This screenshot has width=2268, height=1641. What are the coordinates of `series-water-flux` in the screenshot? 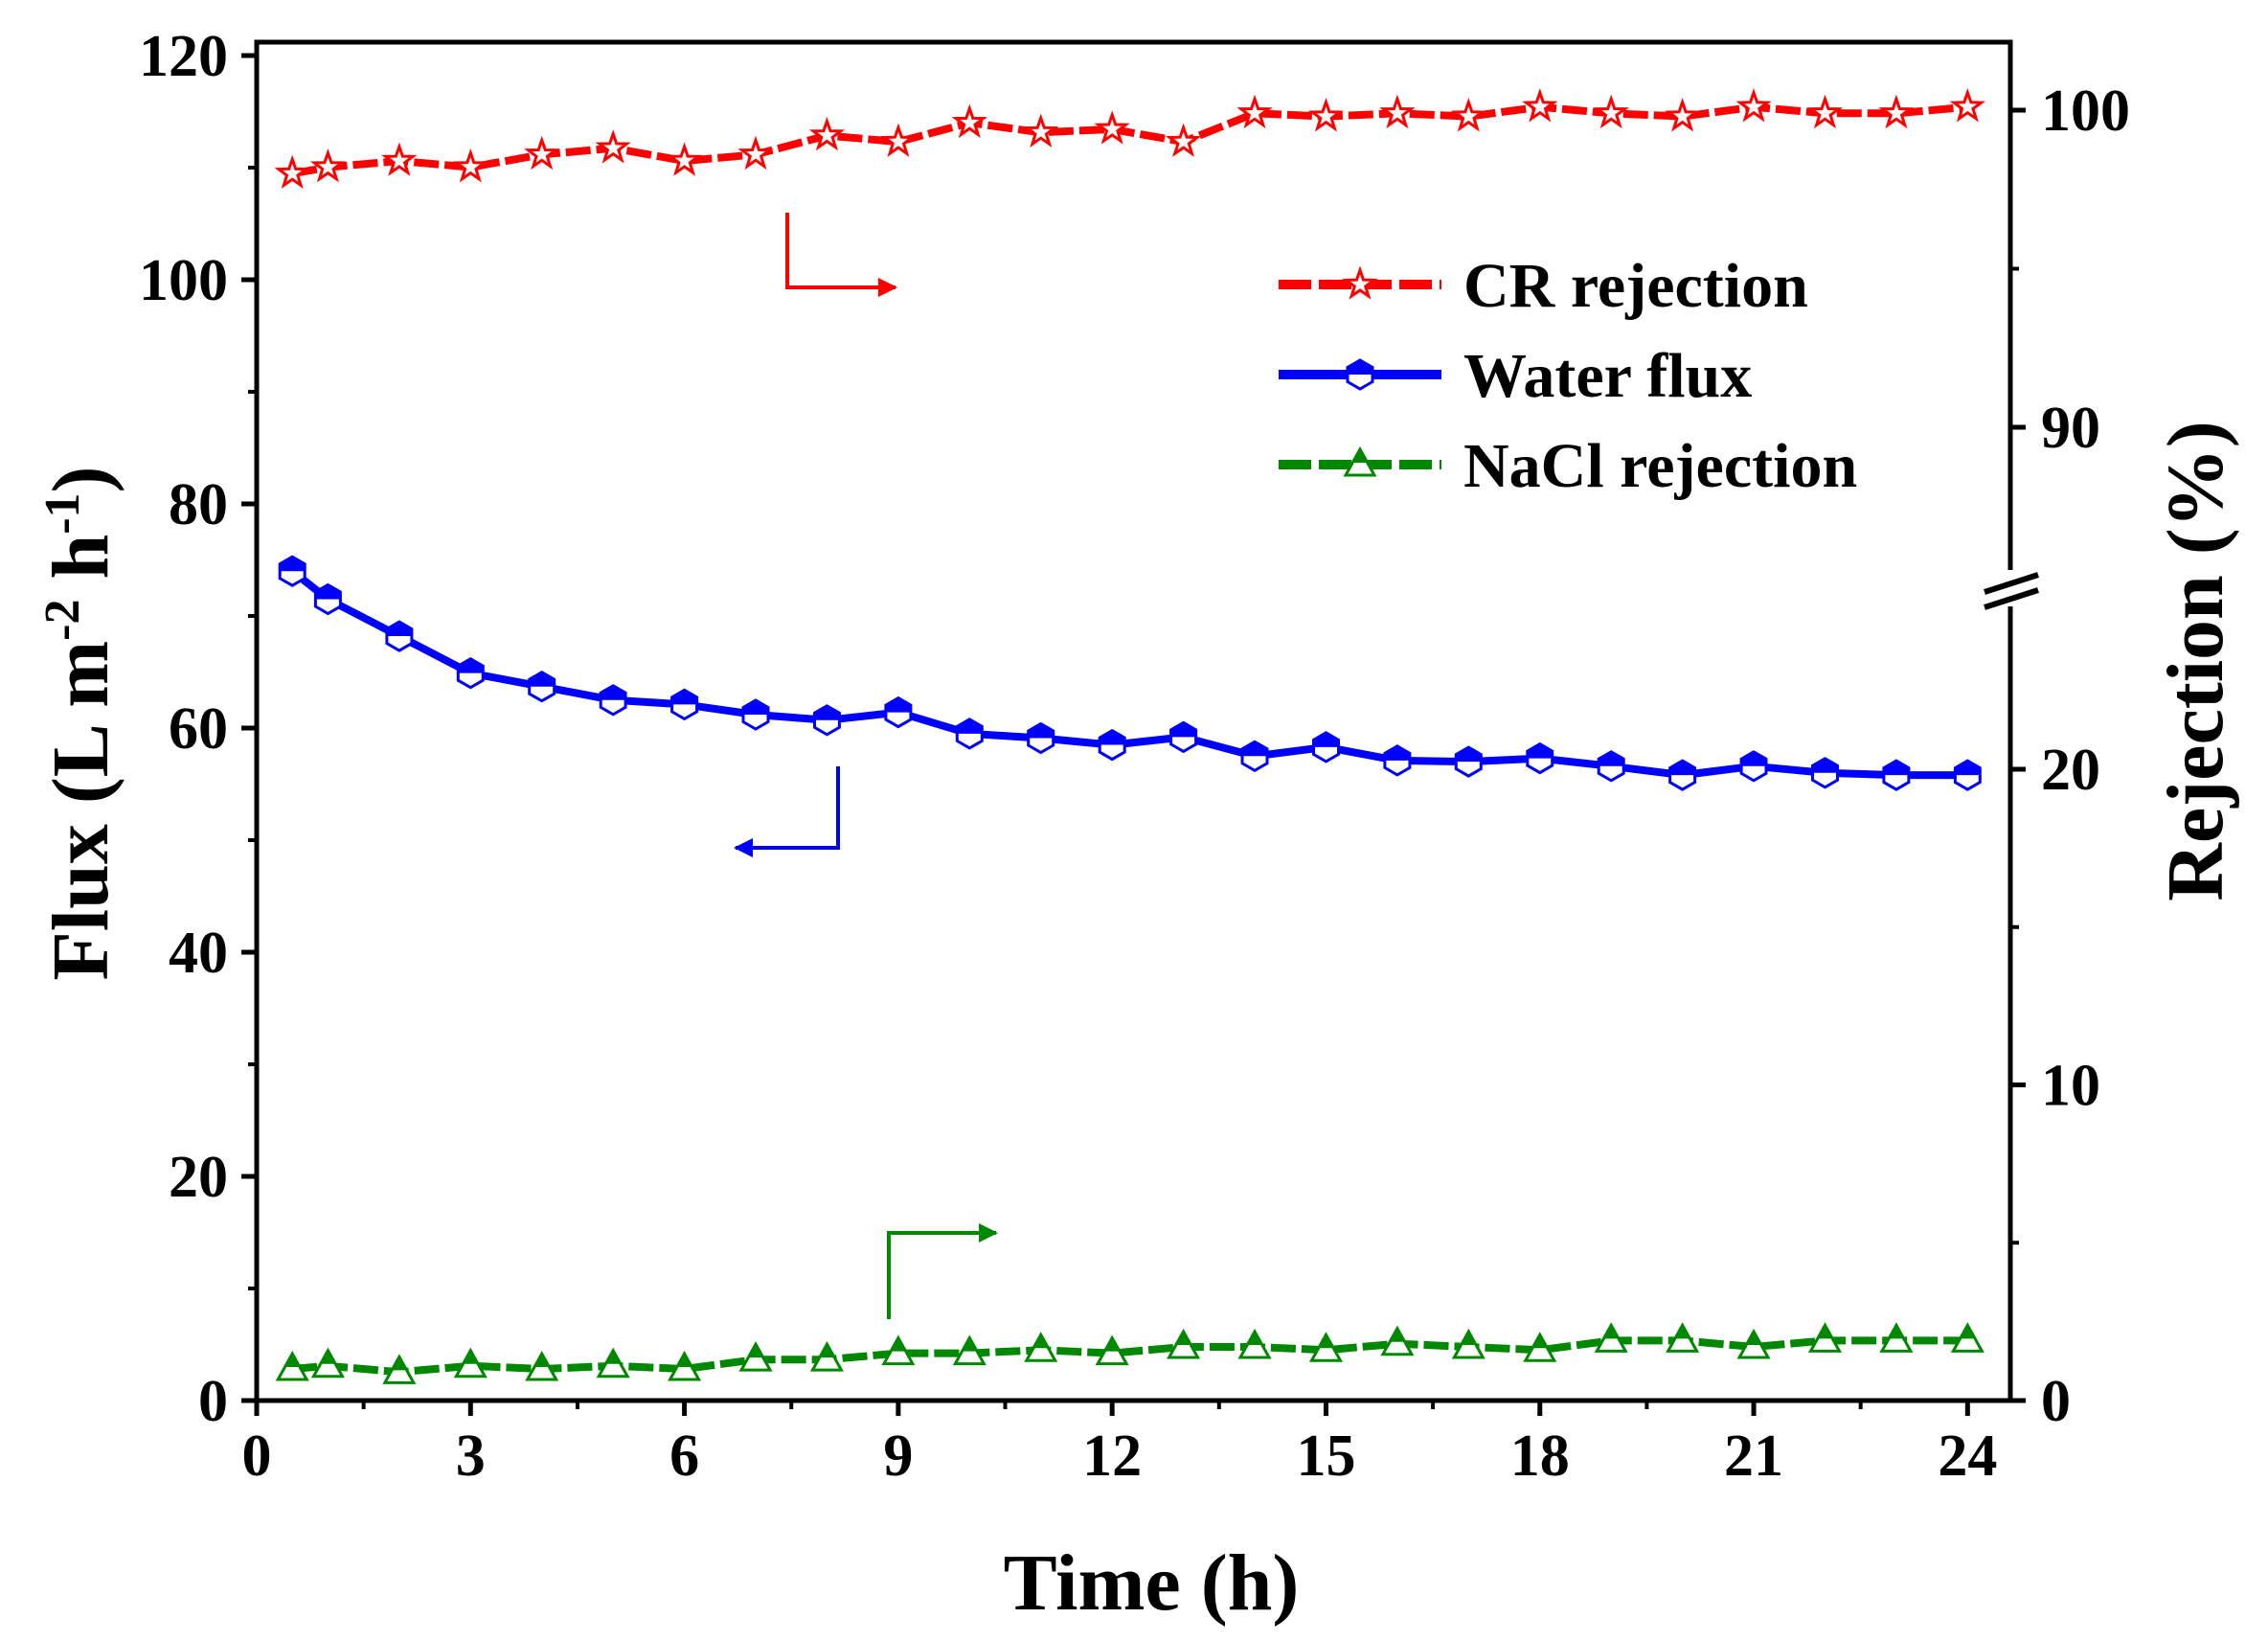 It's located at (1130, 673).